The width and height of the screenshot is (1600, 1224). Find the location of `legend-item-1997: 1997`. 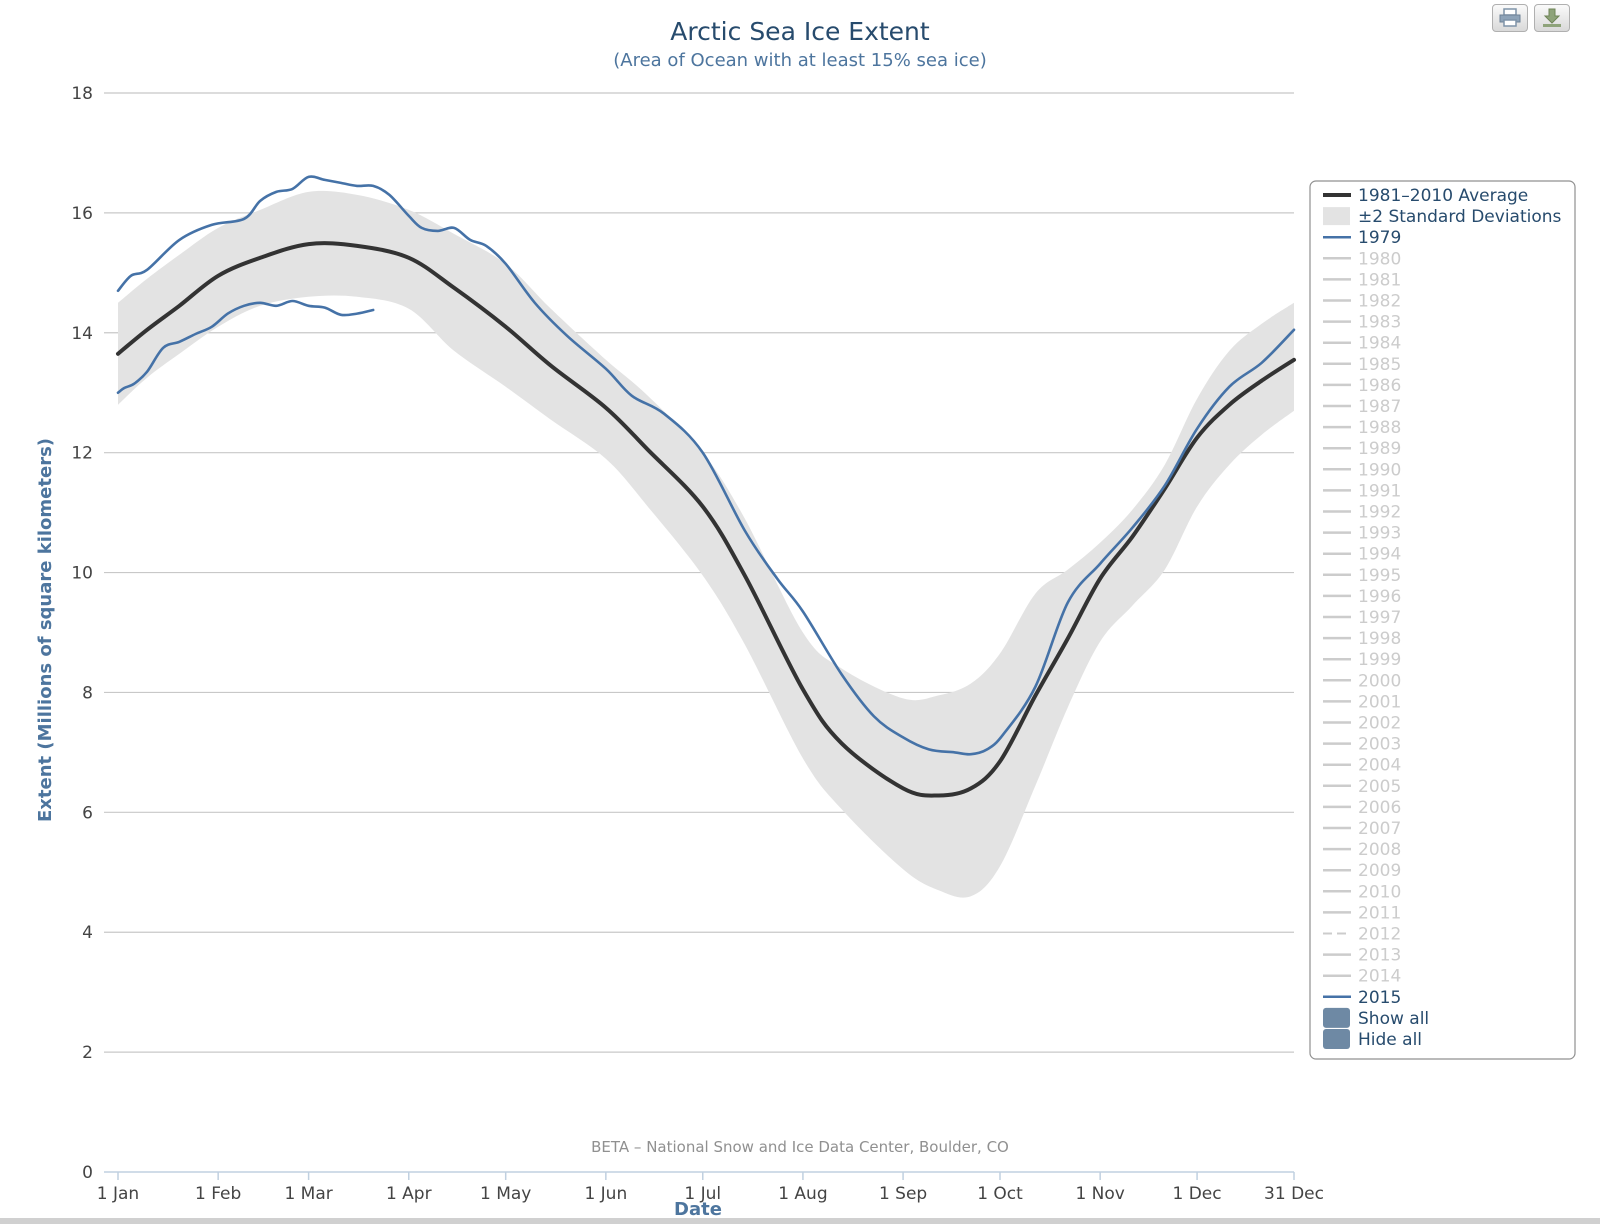

legend-item-1997: 1997 is located at coordinates (1362, 618).